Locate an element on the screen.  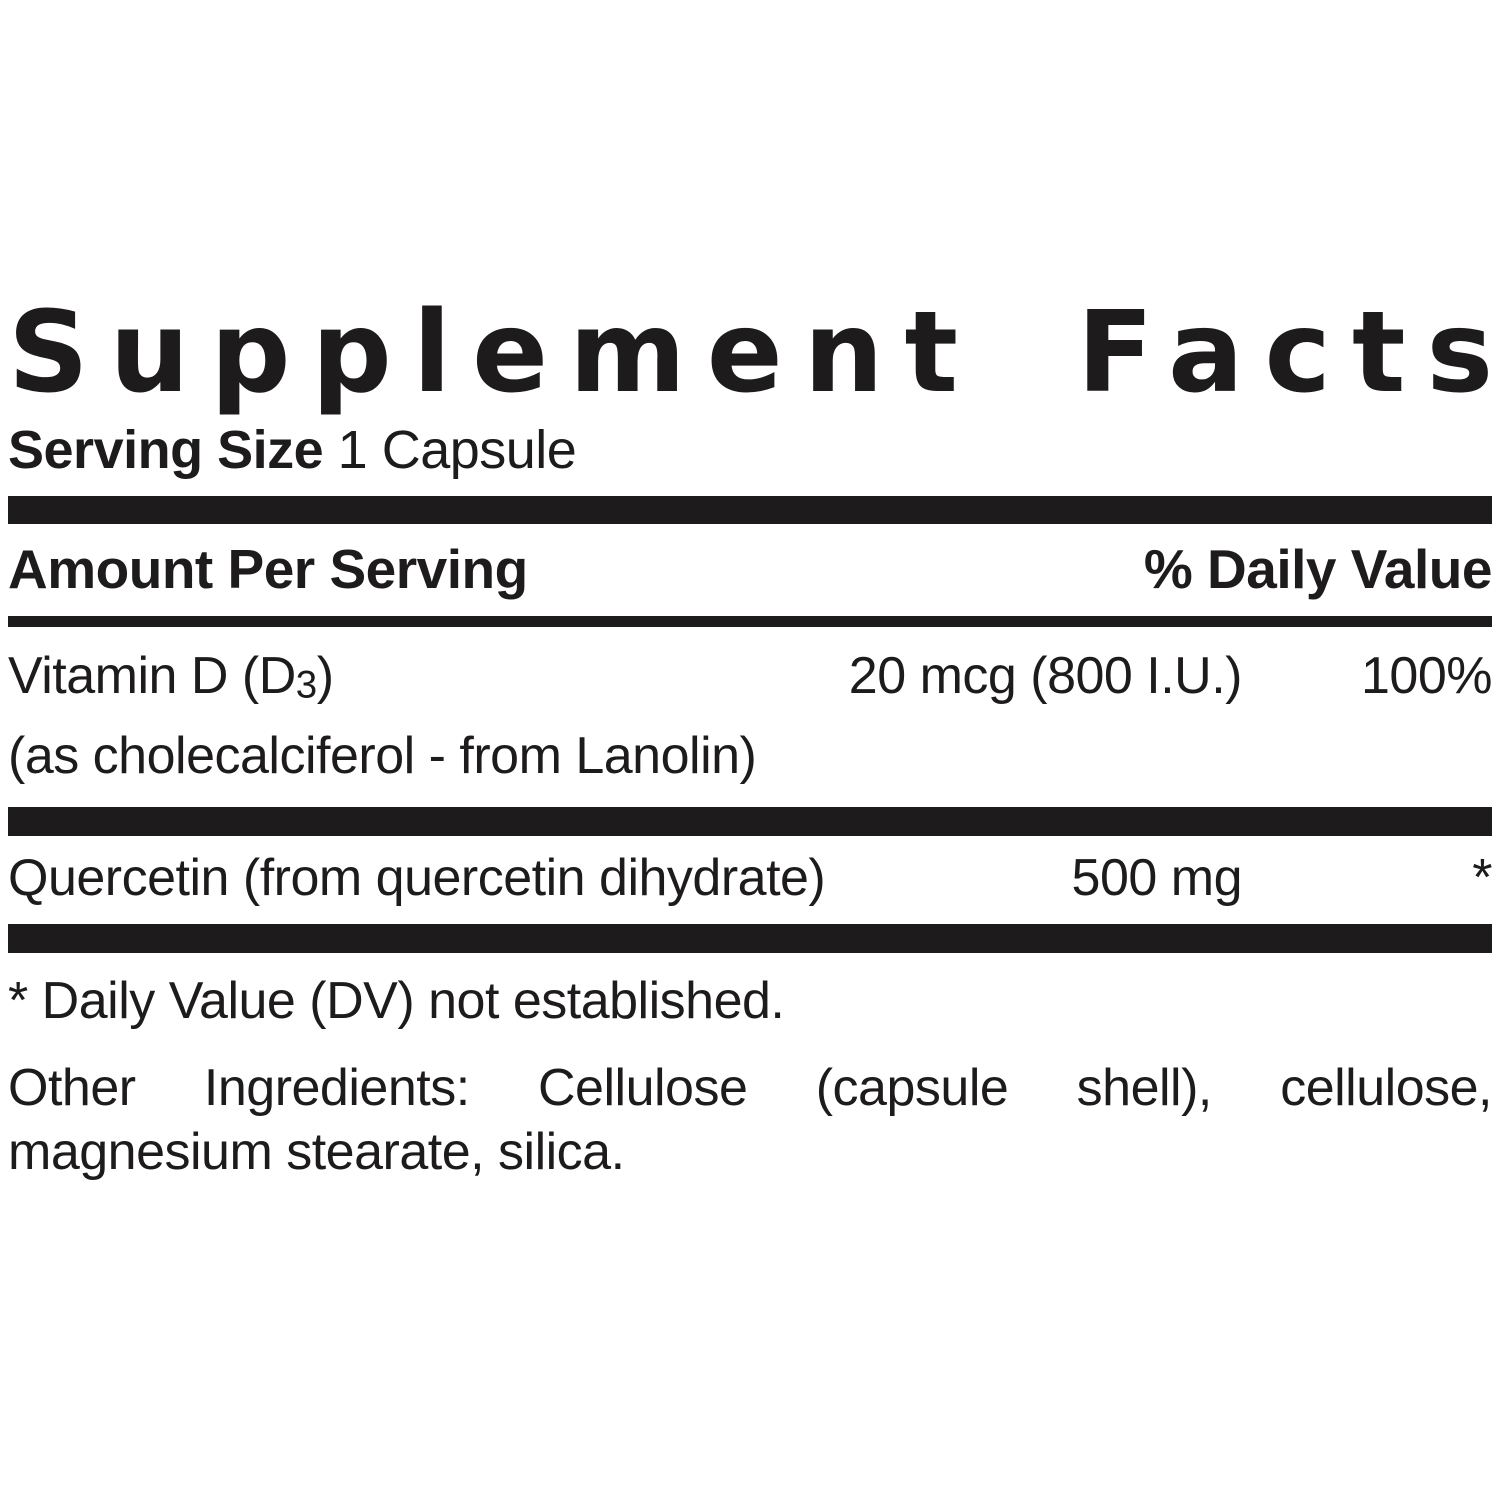
nutrient-row-vitamin-d: Vitamin D (D3) 20 mcg (800 I.U.) 100% is located at coordinates (750, 681).